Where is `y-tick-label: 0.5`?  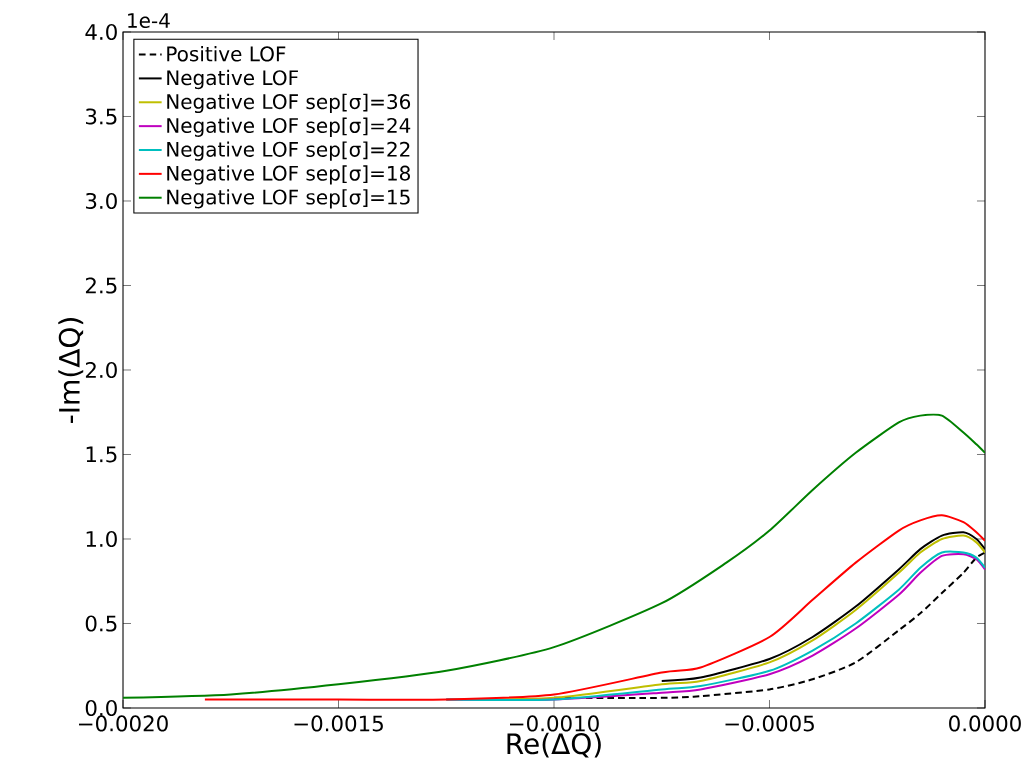
y-tick-label: 0.5 is located at coordinates (101, 623).